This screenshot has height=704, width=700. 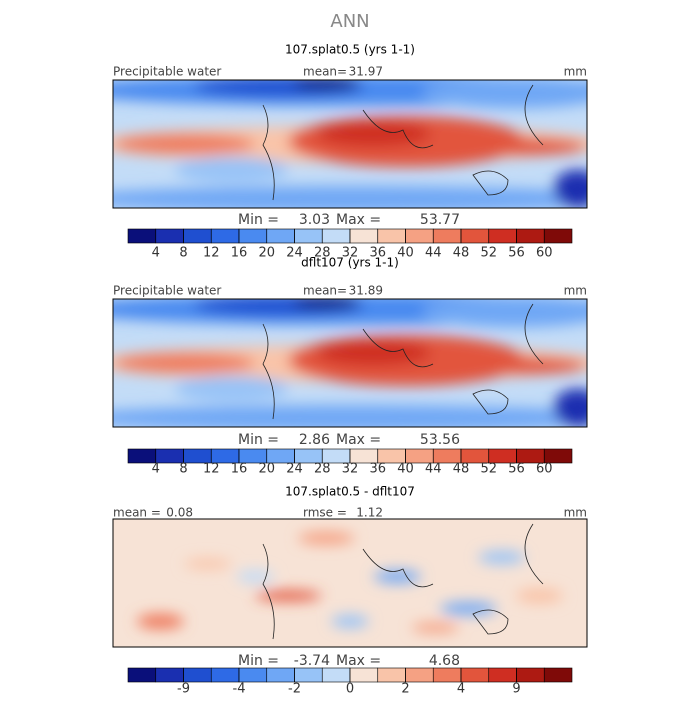 What do you see at coordinates (294, 253) in the screenshot?
I see `colorbar-tick-label: 24` at bounding box center [294, 253].